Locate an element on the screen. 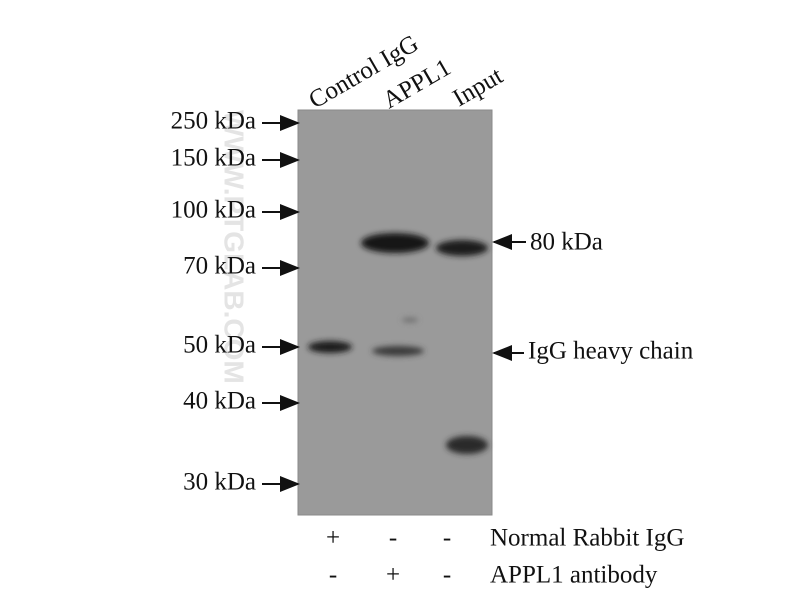 The image size is (800, 600). annotation: IgG heavy chain is located at coordinates (611, 351).